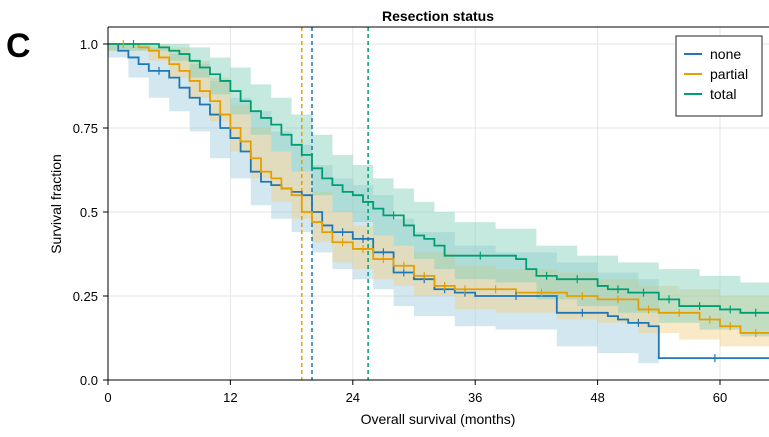  Describe the element at coordinates (18, 46) in the screenshot. I see `panel-letter: C` at that location.